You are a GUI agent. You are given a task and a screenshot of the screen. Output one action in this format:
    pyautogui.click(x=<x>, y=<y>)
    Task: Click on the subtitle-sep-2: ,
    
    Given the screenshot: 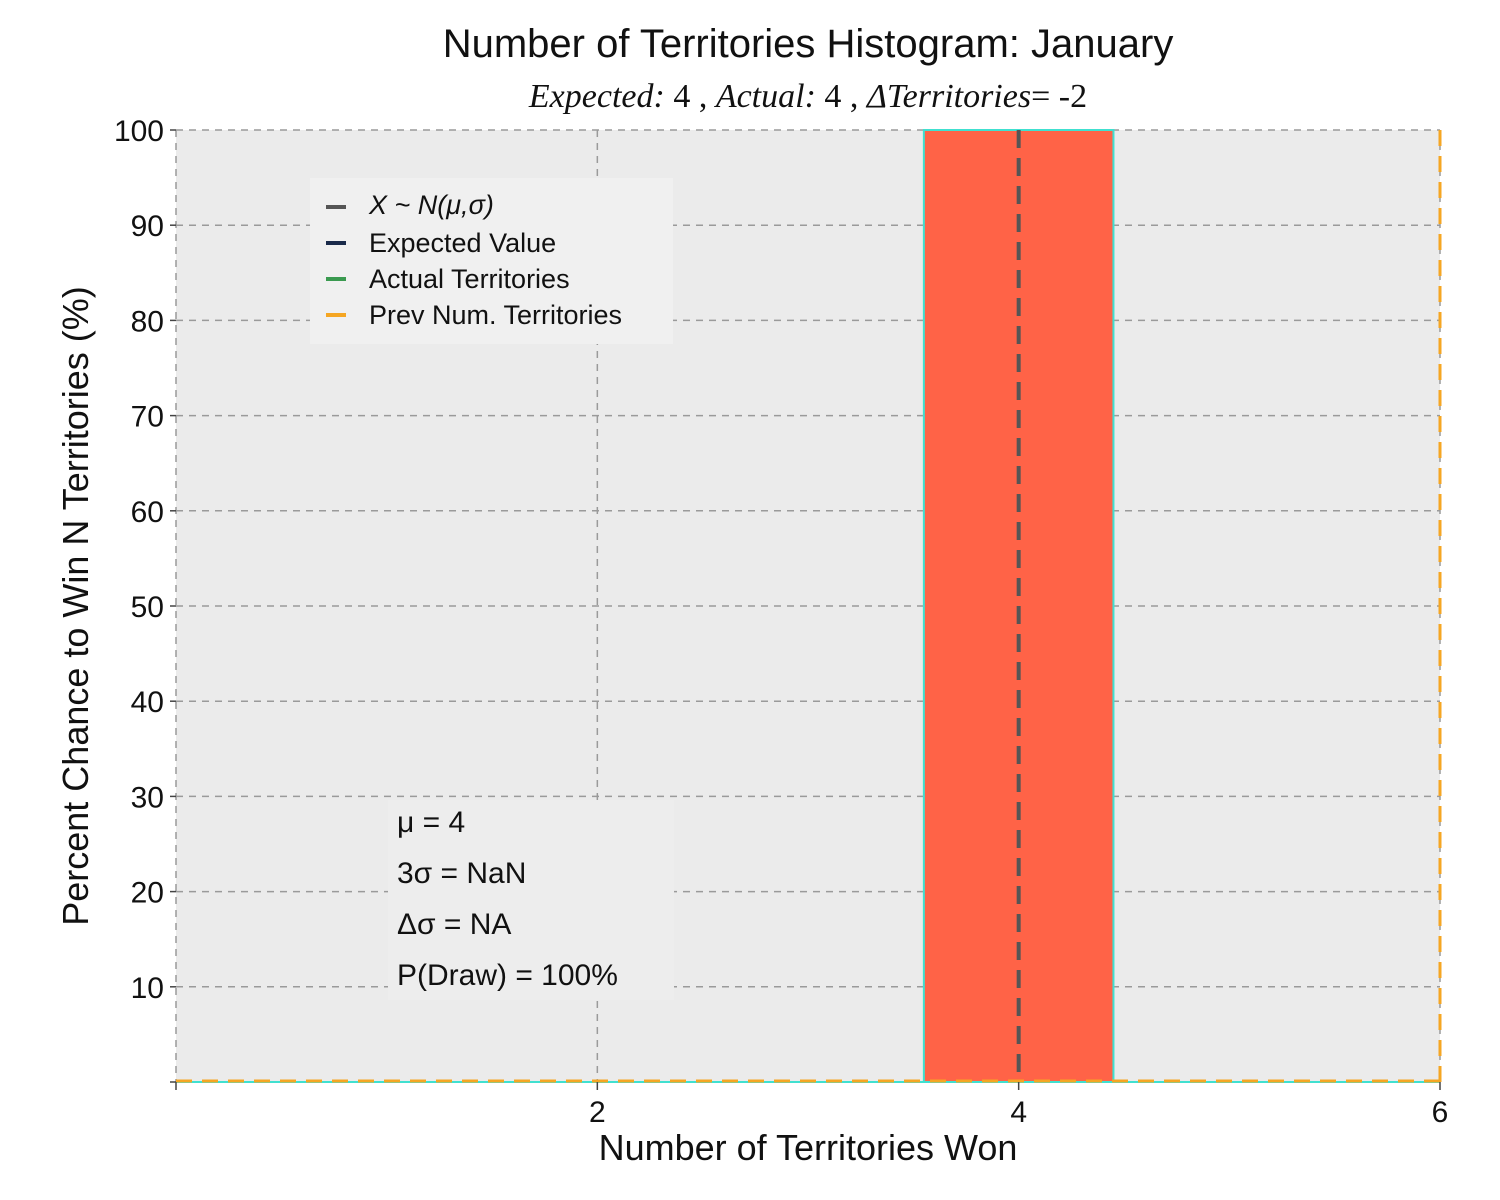 What is the action you would take?
    pyautogui.click(x=854, y=96)
    